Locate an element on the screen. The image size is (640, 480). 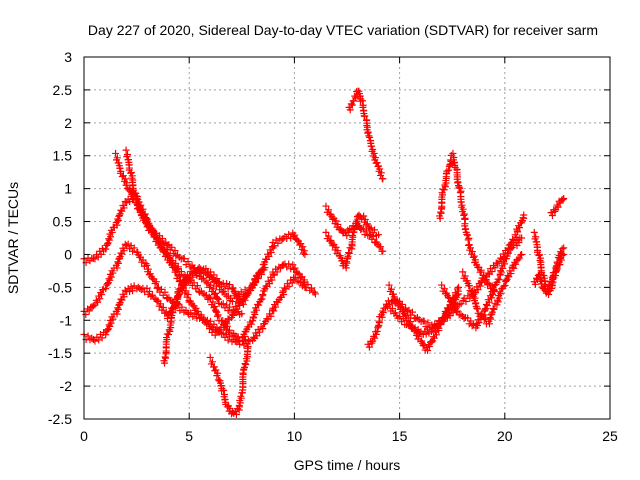
y-tick-label: 0.5 is located at coordinates (63, 222).